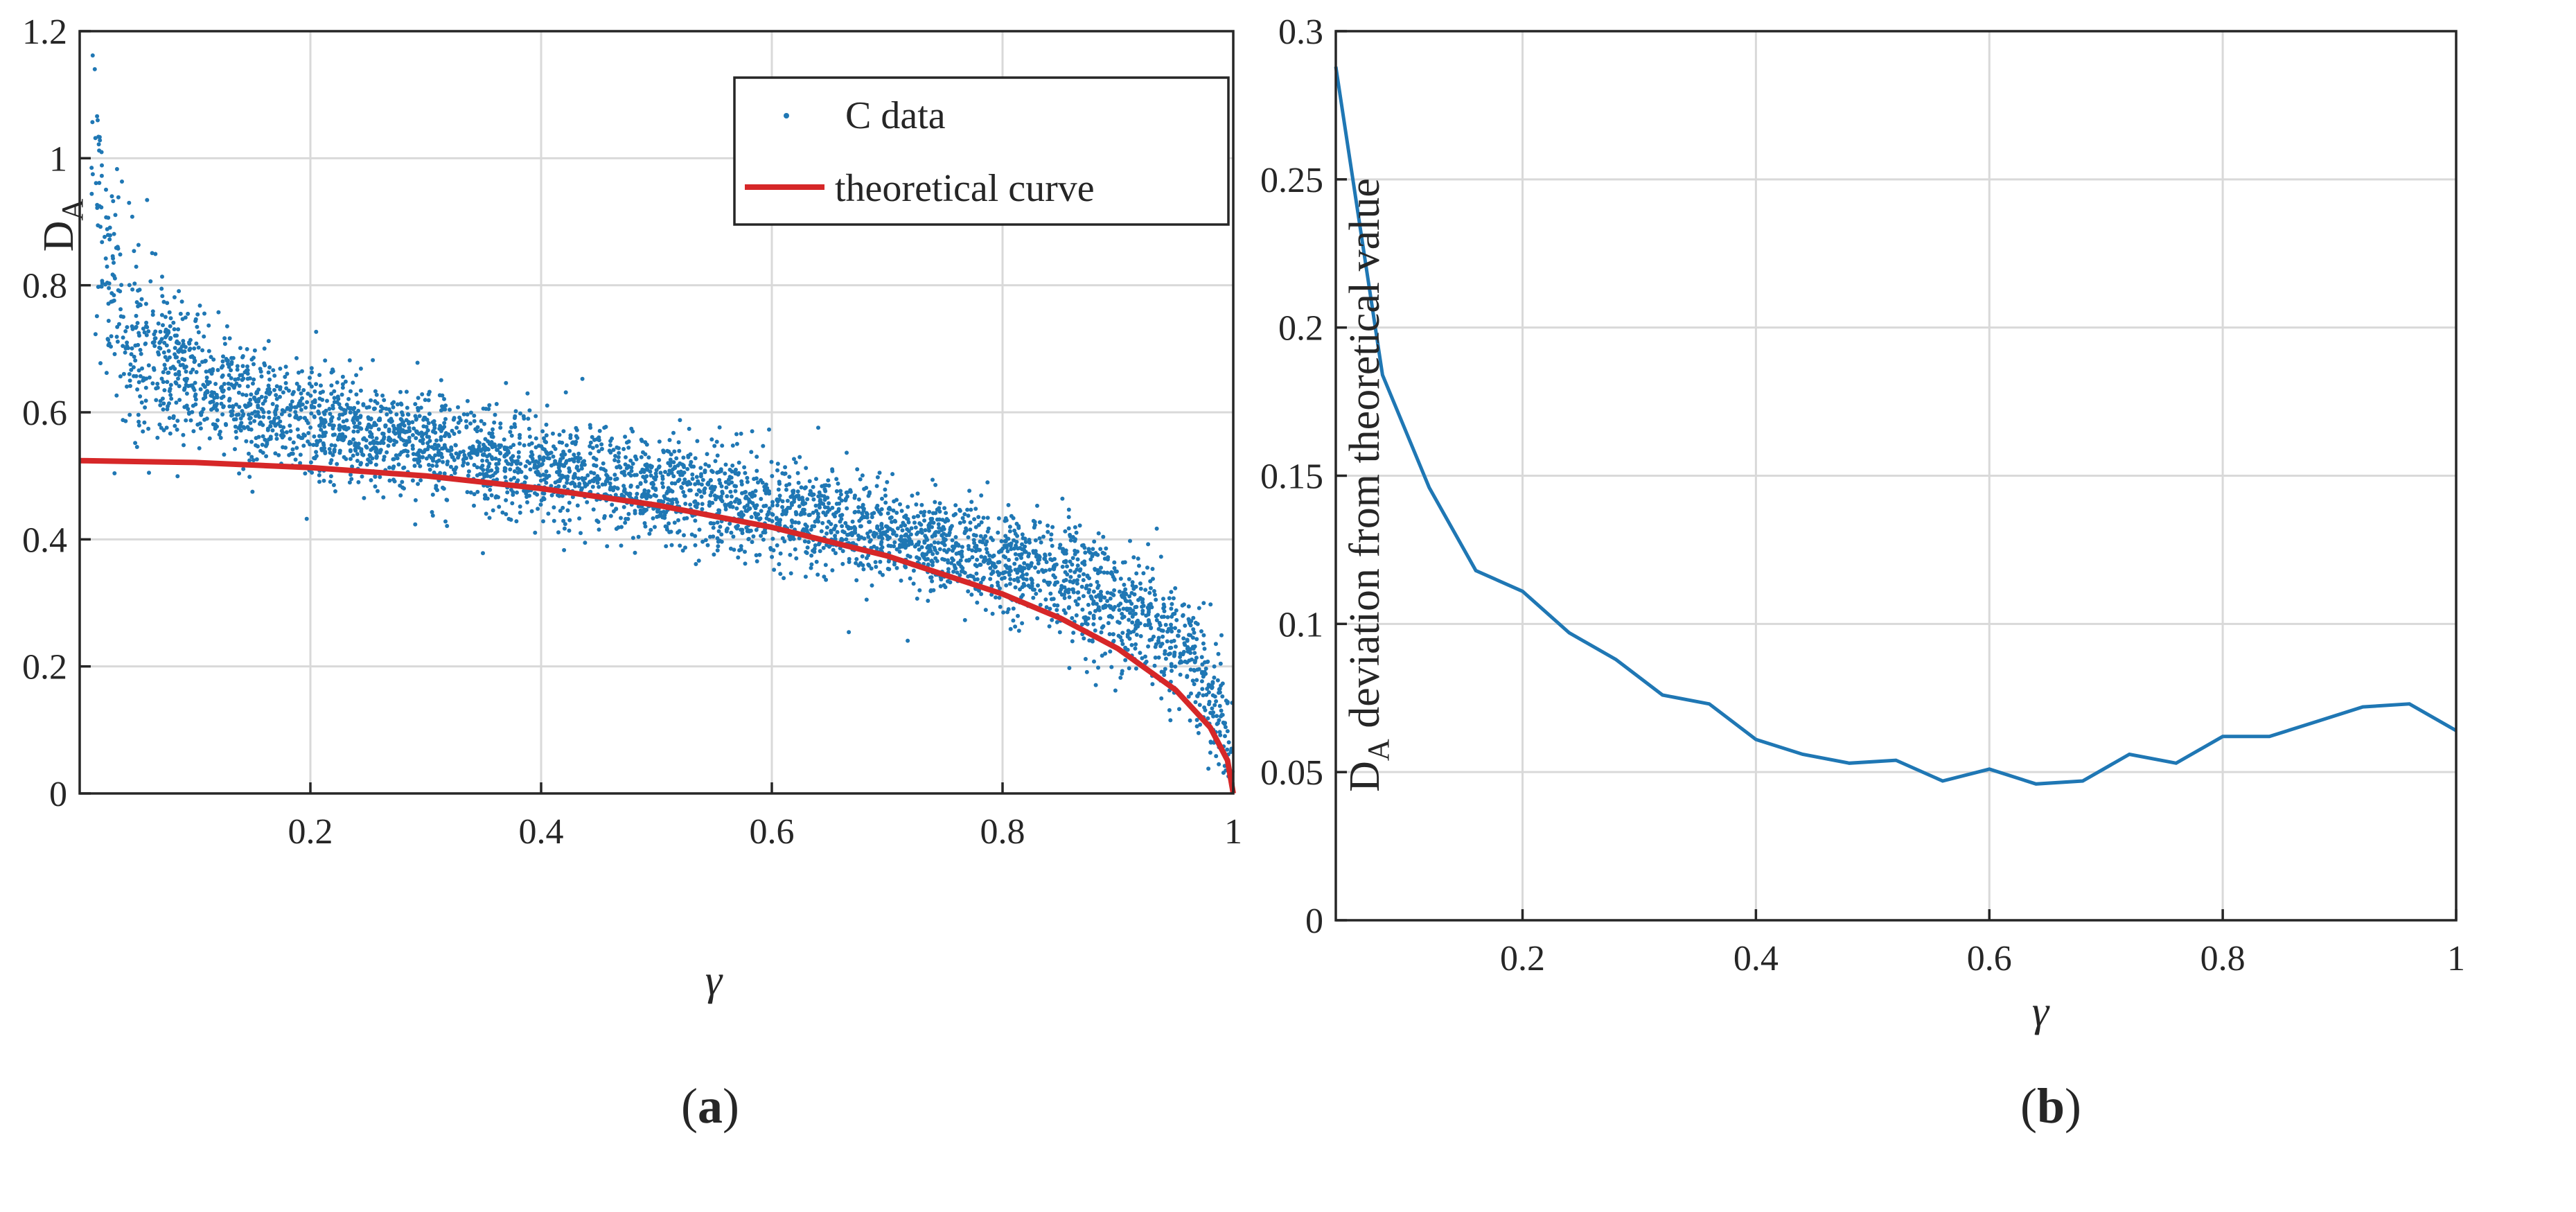 This screenshot has height=1212, width=2576. I want to click on a-y-tick-label: 0, so click(58, 794).